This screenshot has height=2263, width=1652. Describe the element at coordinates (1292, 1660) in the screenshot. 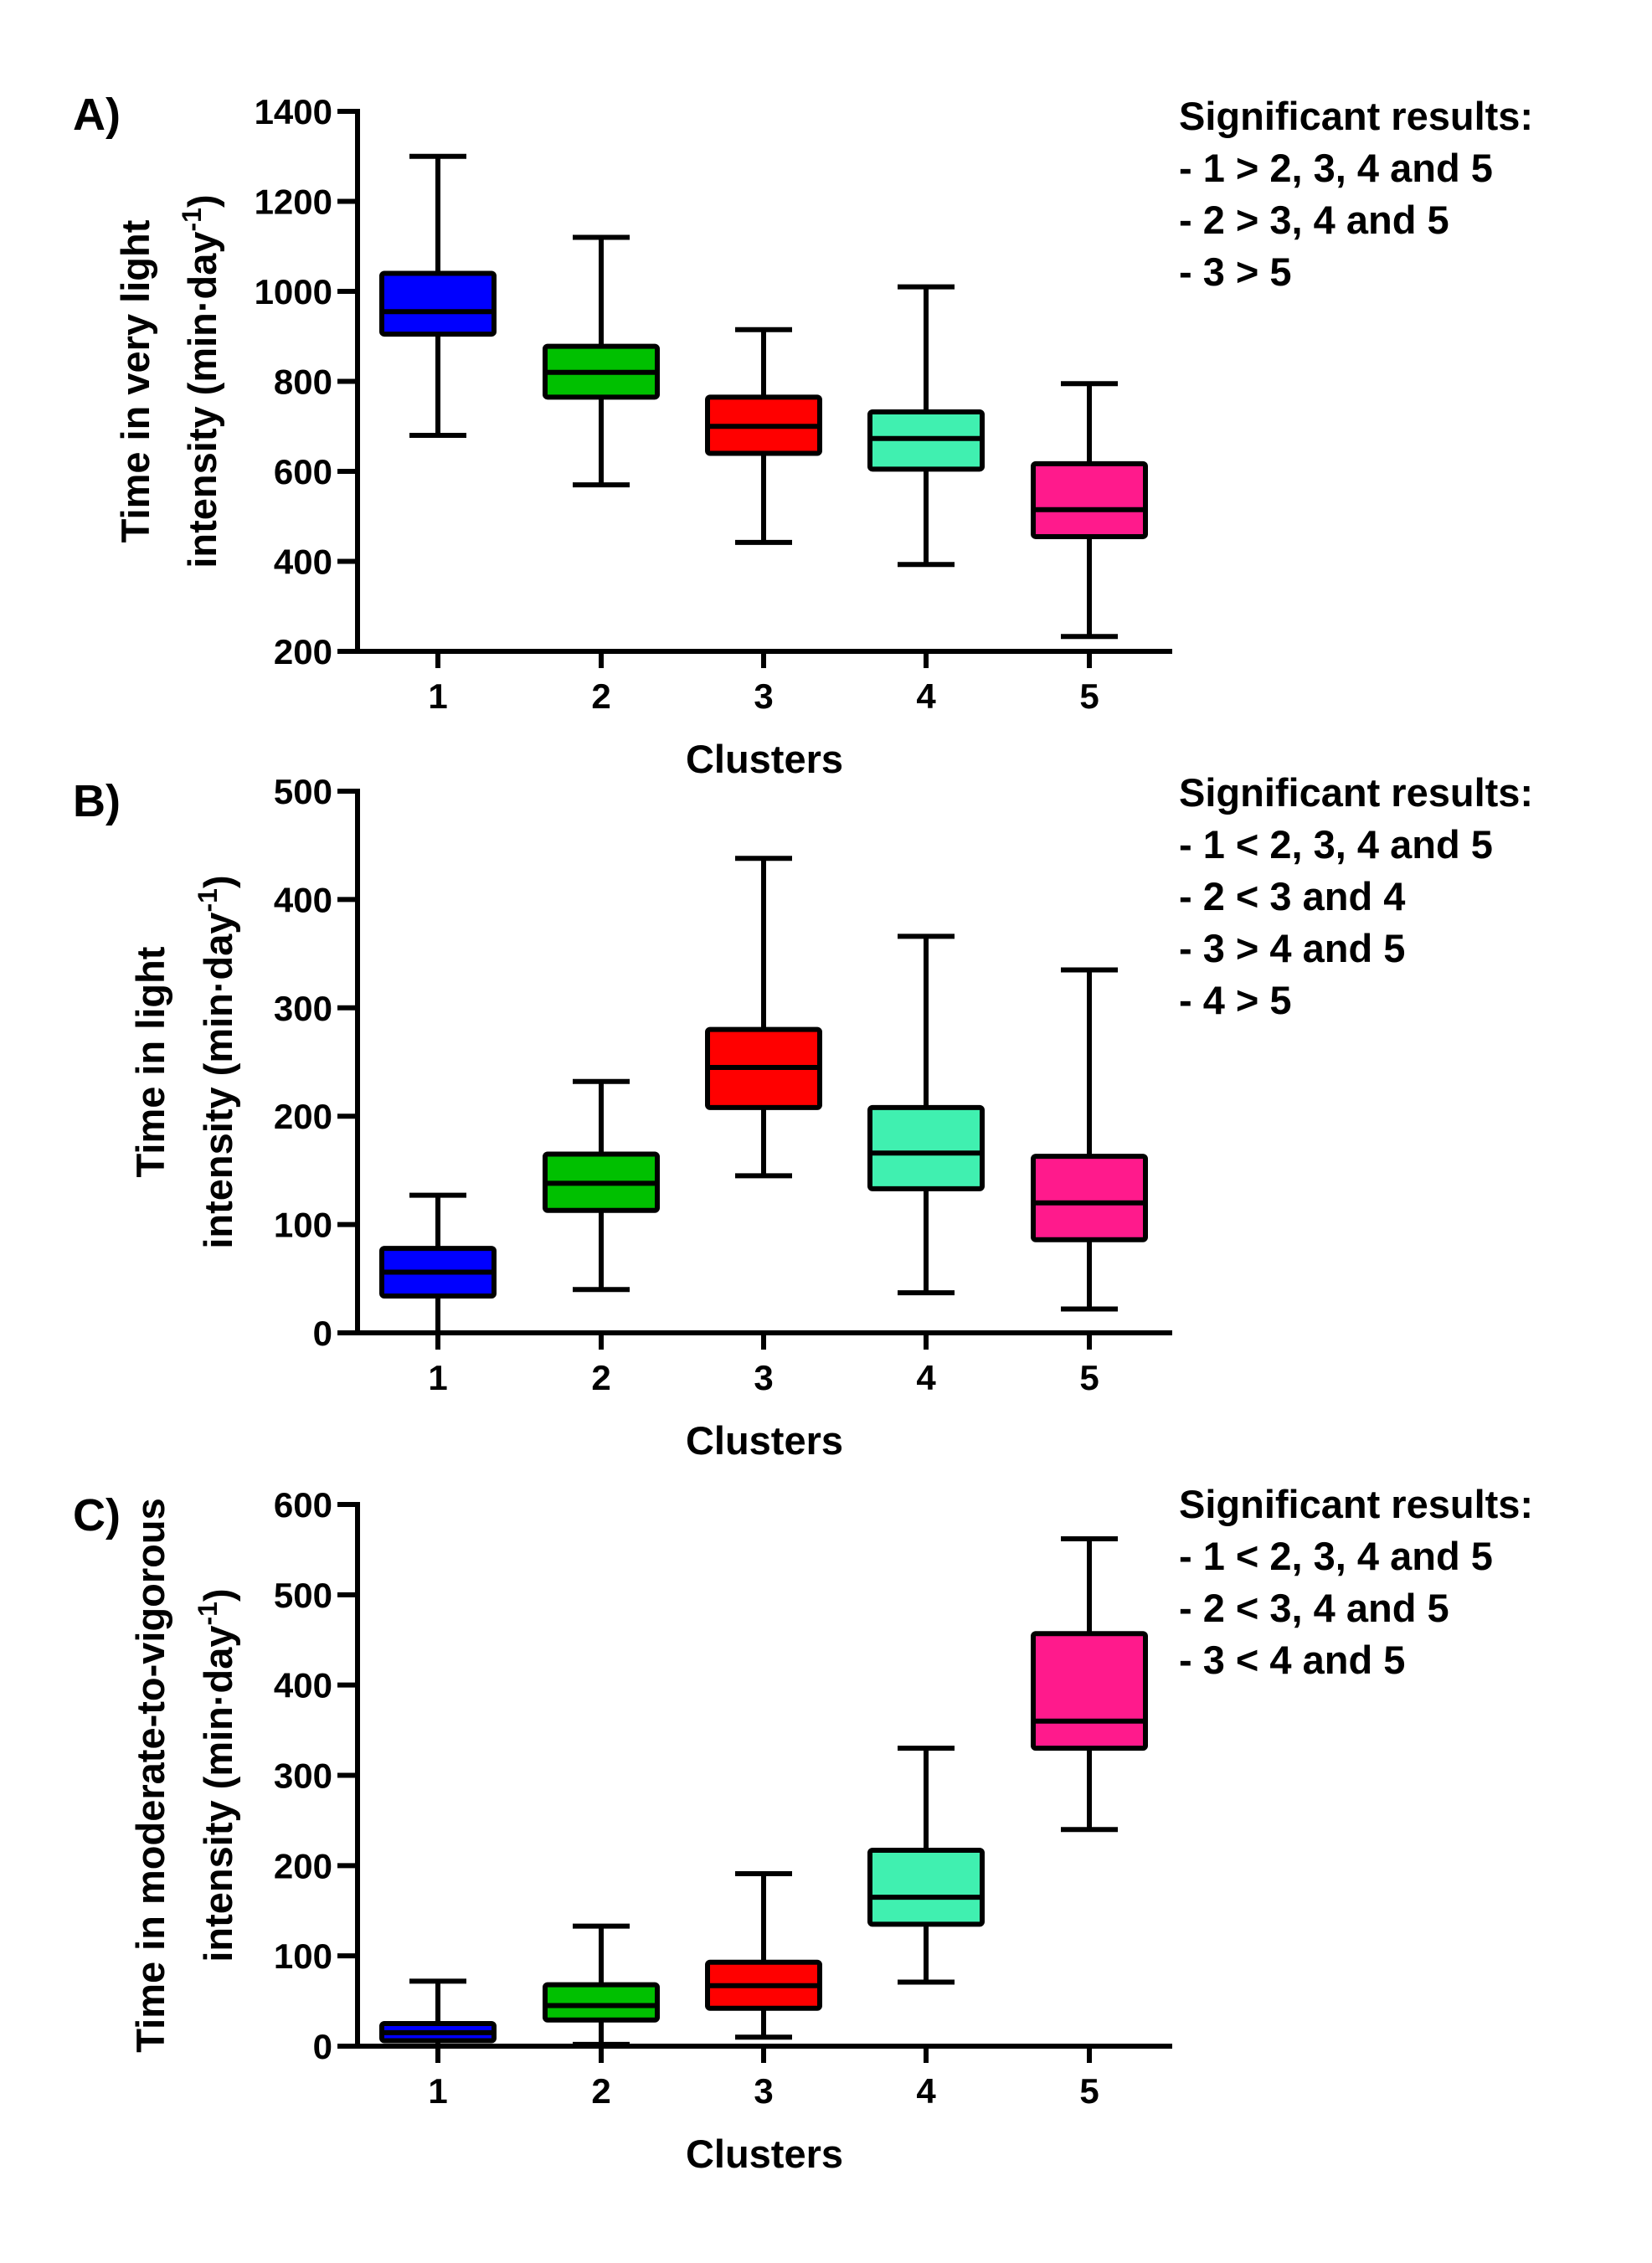

I see `significant-result: - 3 < 4 and 5` at that location.